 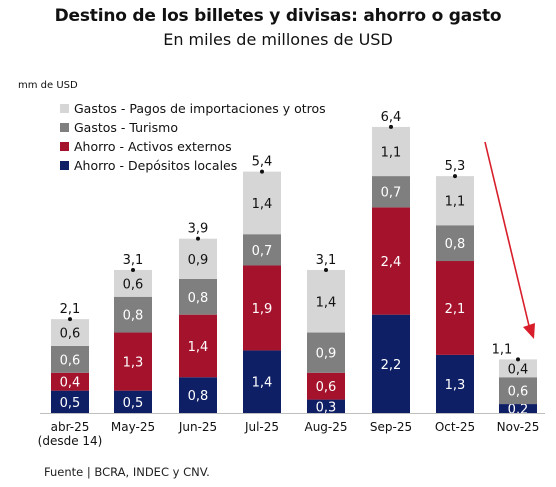 What do you see at coordinates (391, 427) in the screenshot?
I see `category-label: Sep-25` at bounding box center [391, 427].